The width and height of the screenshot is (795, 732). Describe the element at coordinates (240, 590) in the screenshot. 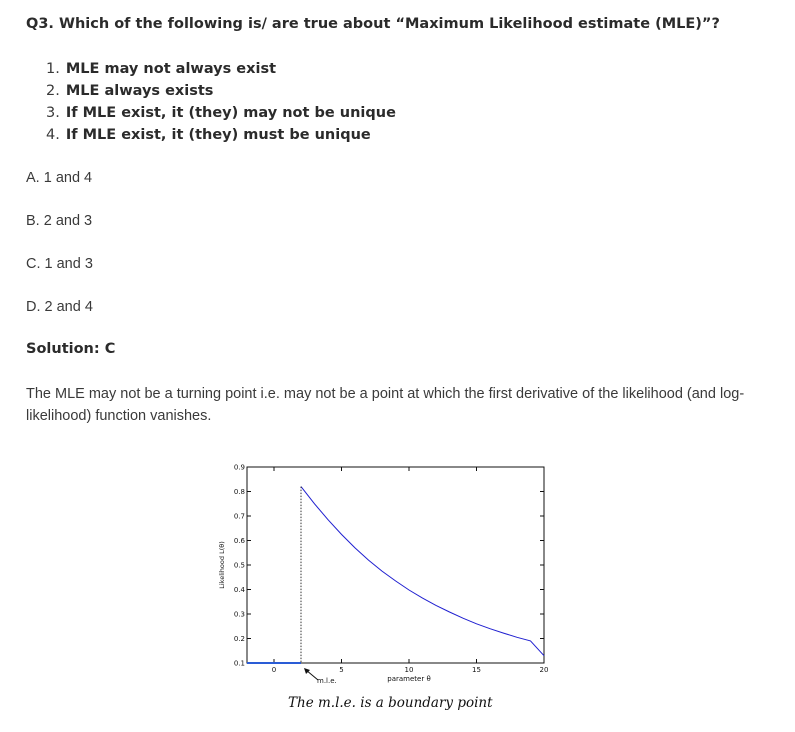

I see `y-tick-label: 0.4` at that location.